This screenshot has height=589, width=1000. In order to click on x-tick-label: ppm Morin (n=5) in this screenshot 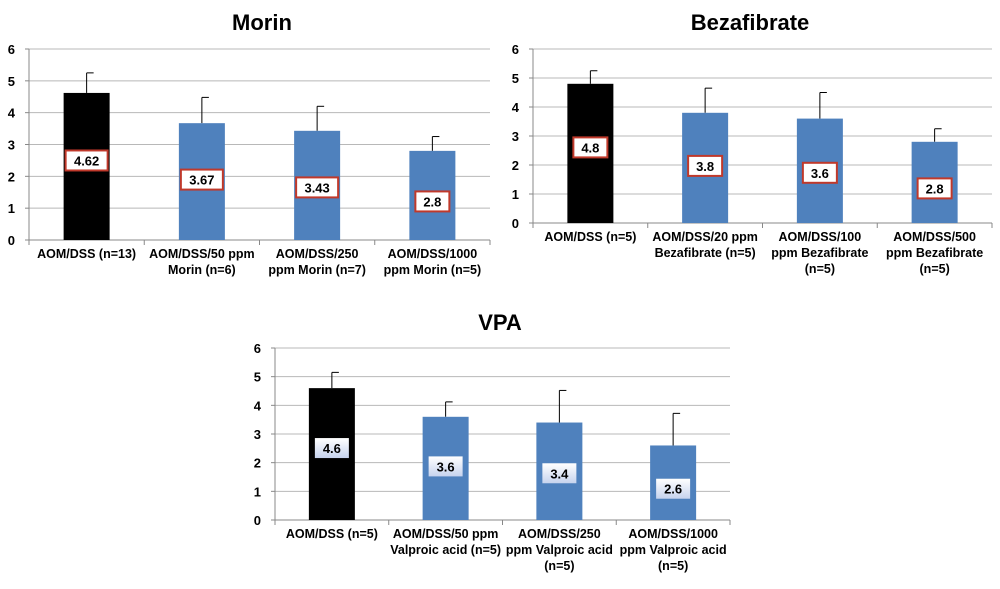, I will do `click(433, 270)`.